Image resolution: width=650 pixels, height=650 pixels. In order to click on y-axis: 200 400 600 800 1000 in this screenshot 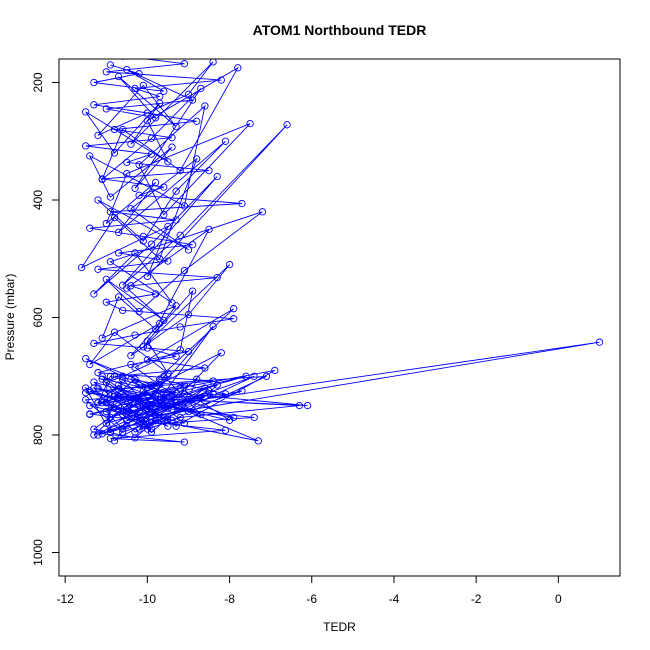, I will do `click(45, 319)`.